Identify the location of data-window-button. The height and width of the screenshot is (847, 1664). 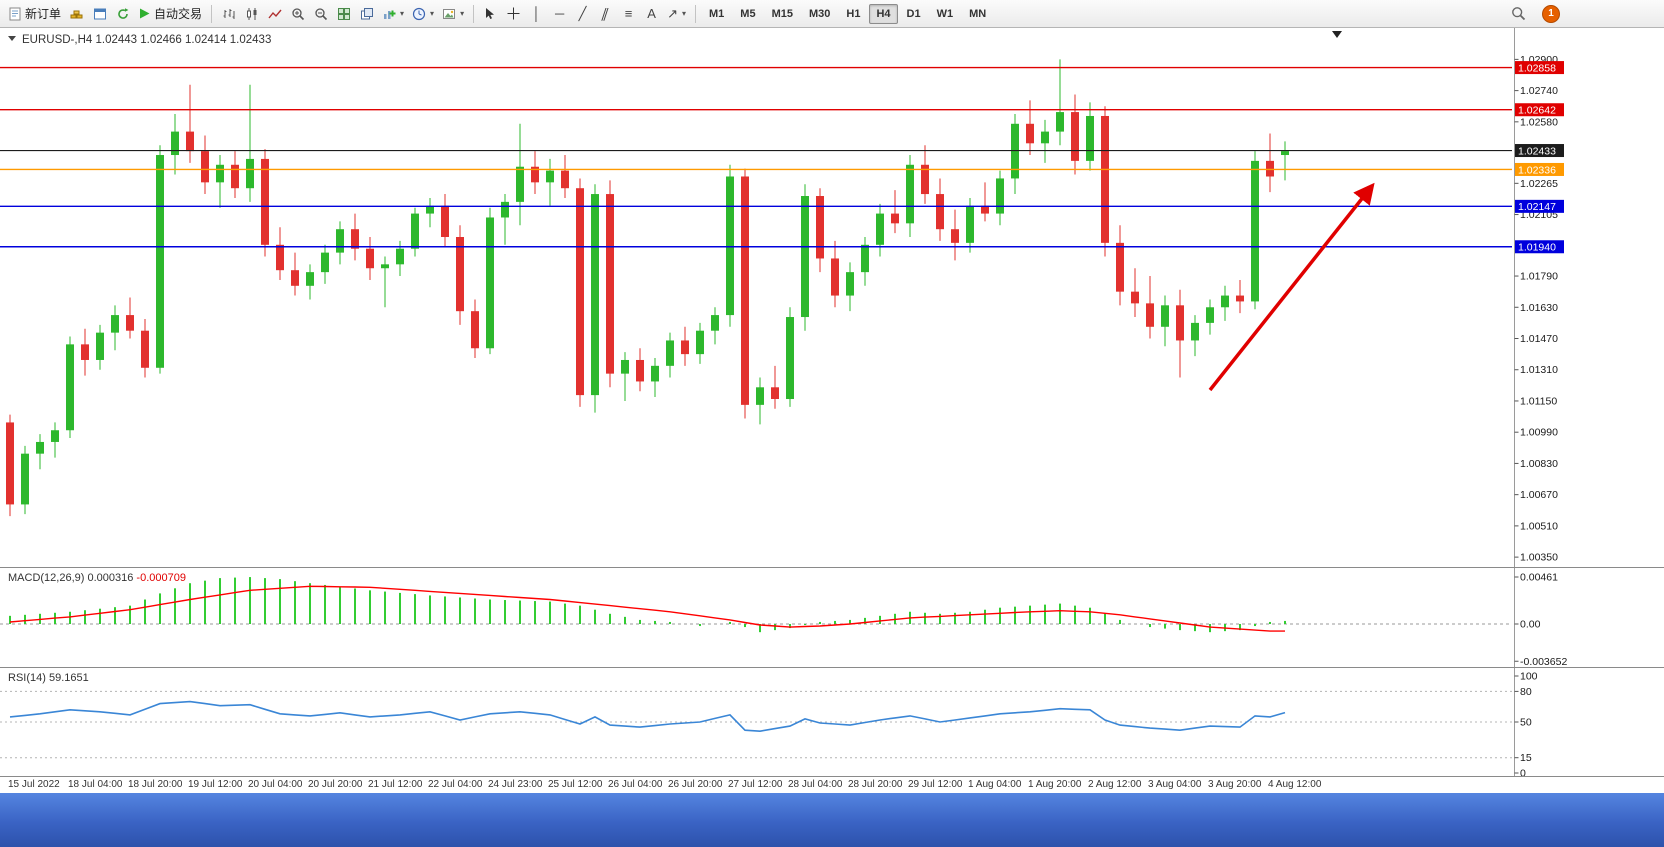
(99, 14).